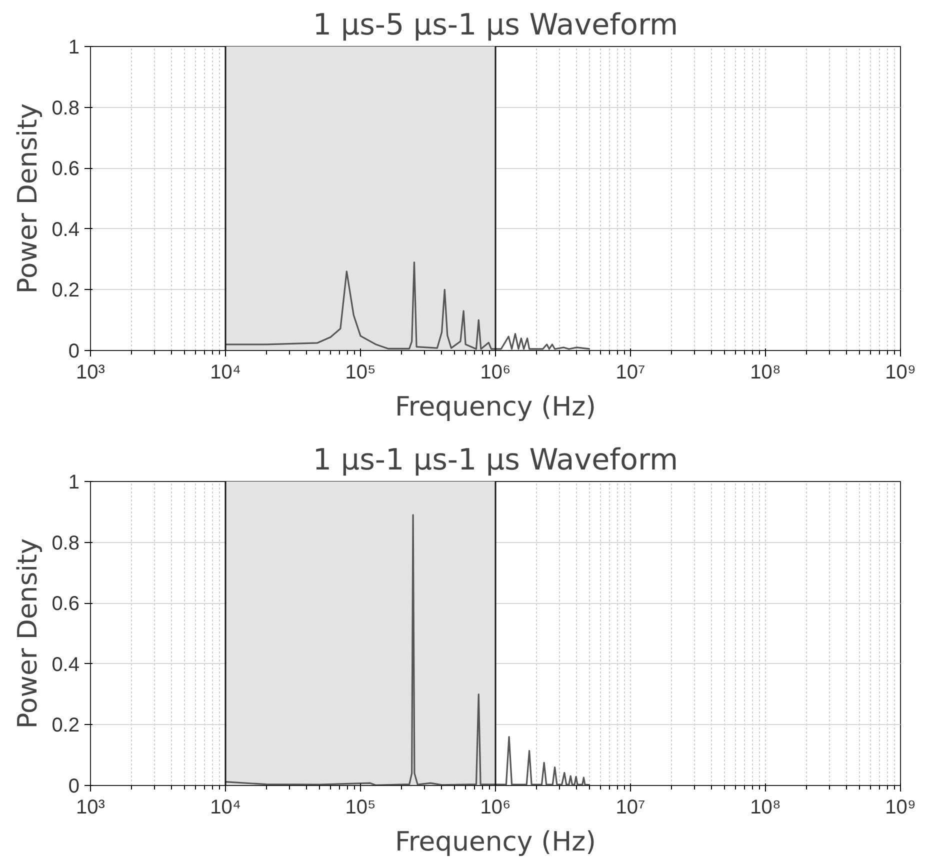 Image resolution: width=934 pixels, height=859 pixels. What do you see at coordinates (495, 25) in the screenshot?
I see `chart-title: 1 µs-5 µs-1 µs Waveform` at bounding box center [495, 25].